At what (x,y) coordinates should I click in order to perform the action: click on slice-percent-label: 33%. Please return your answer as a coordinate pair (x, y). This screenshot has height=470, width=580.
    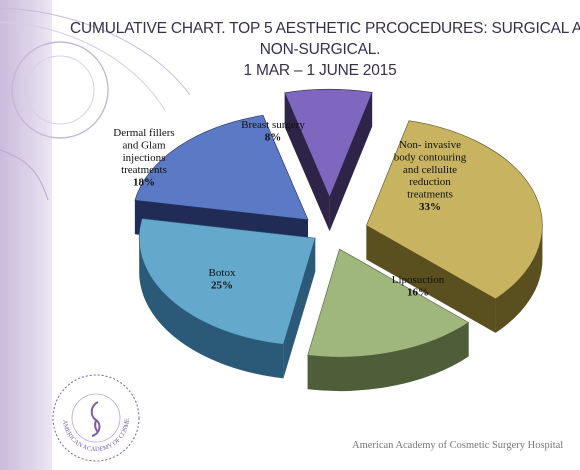
    Looking at the image, I should click on (430, 207).